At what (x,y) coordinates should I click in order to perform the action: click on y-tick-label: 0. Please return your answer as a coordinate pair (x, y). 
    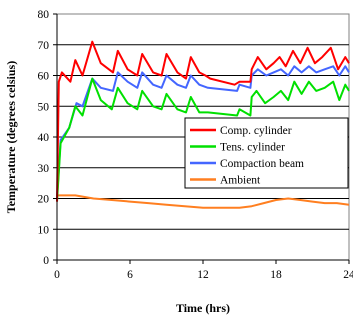
    Looking at the image, I should click on (46, 261).